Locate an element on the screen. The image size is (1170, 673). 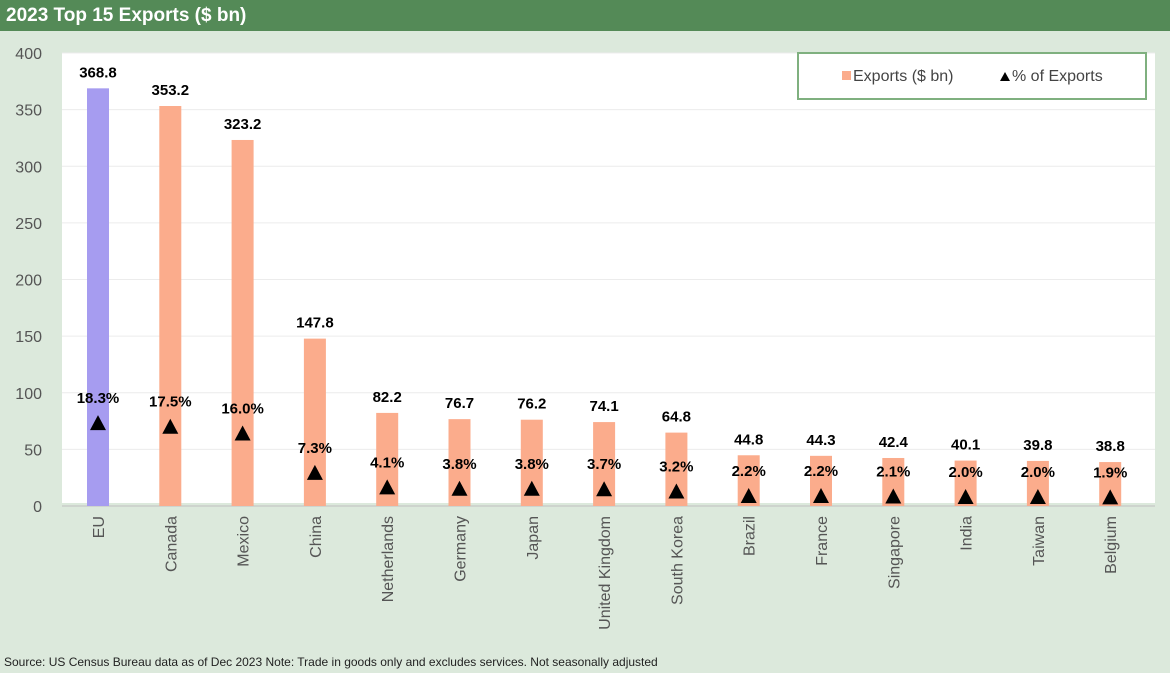
category-label: France is located at coordinates (822, 541).